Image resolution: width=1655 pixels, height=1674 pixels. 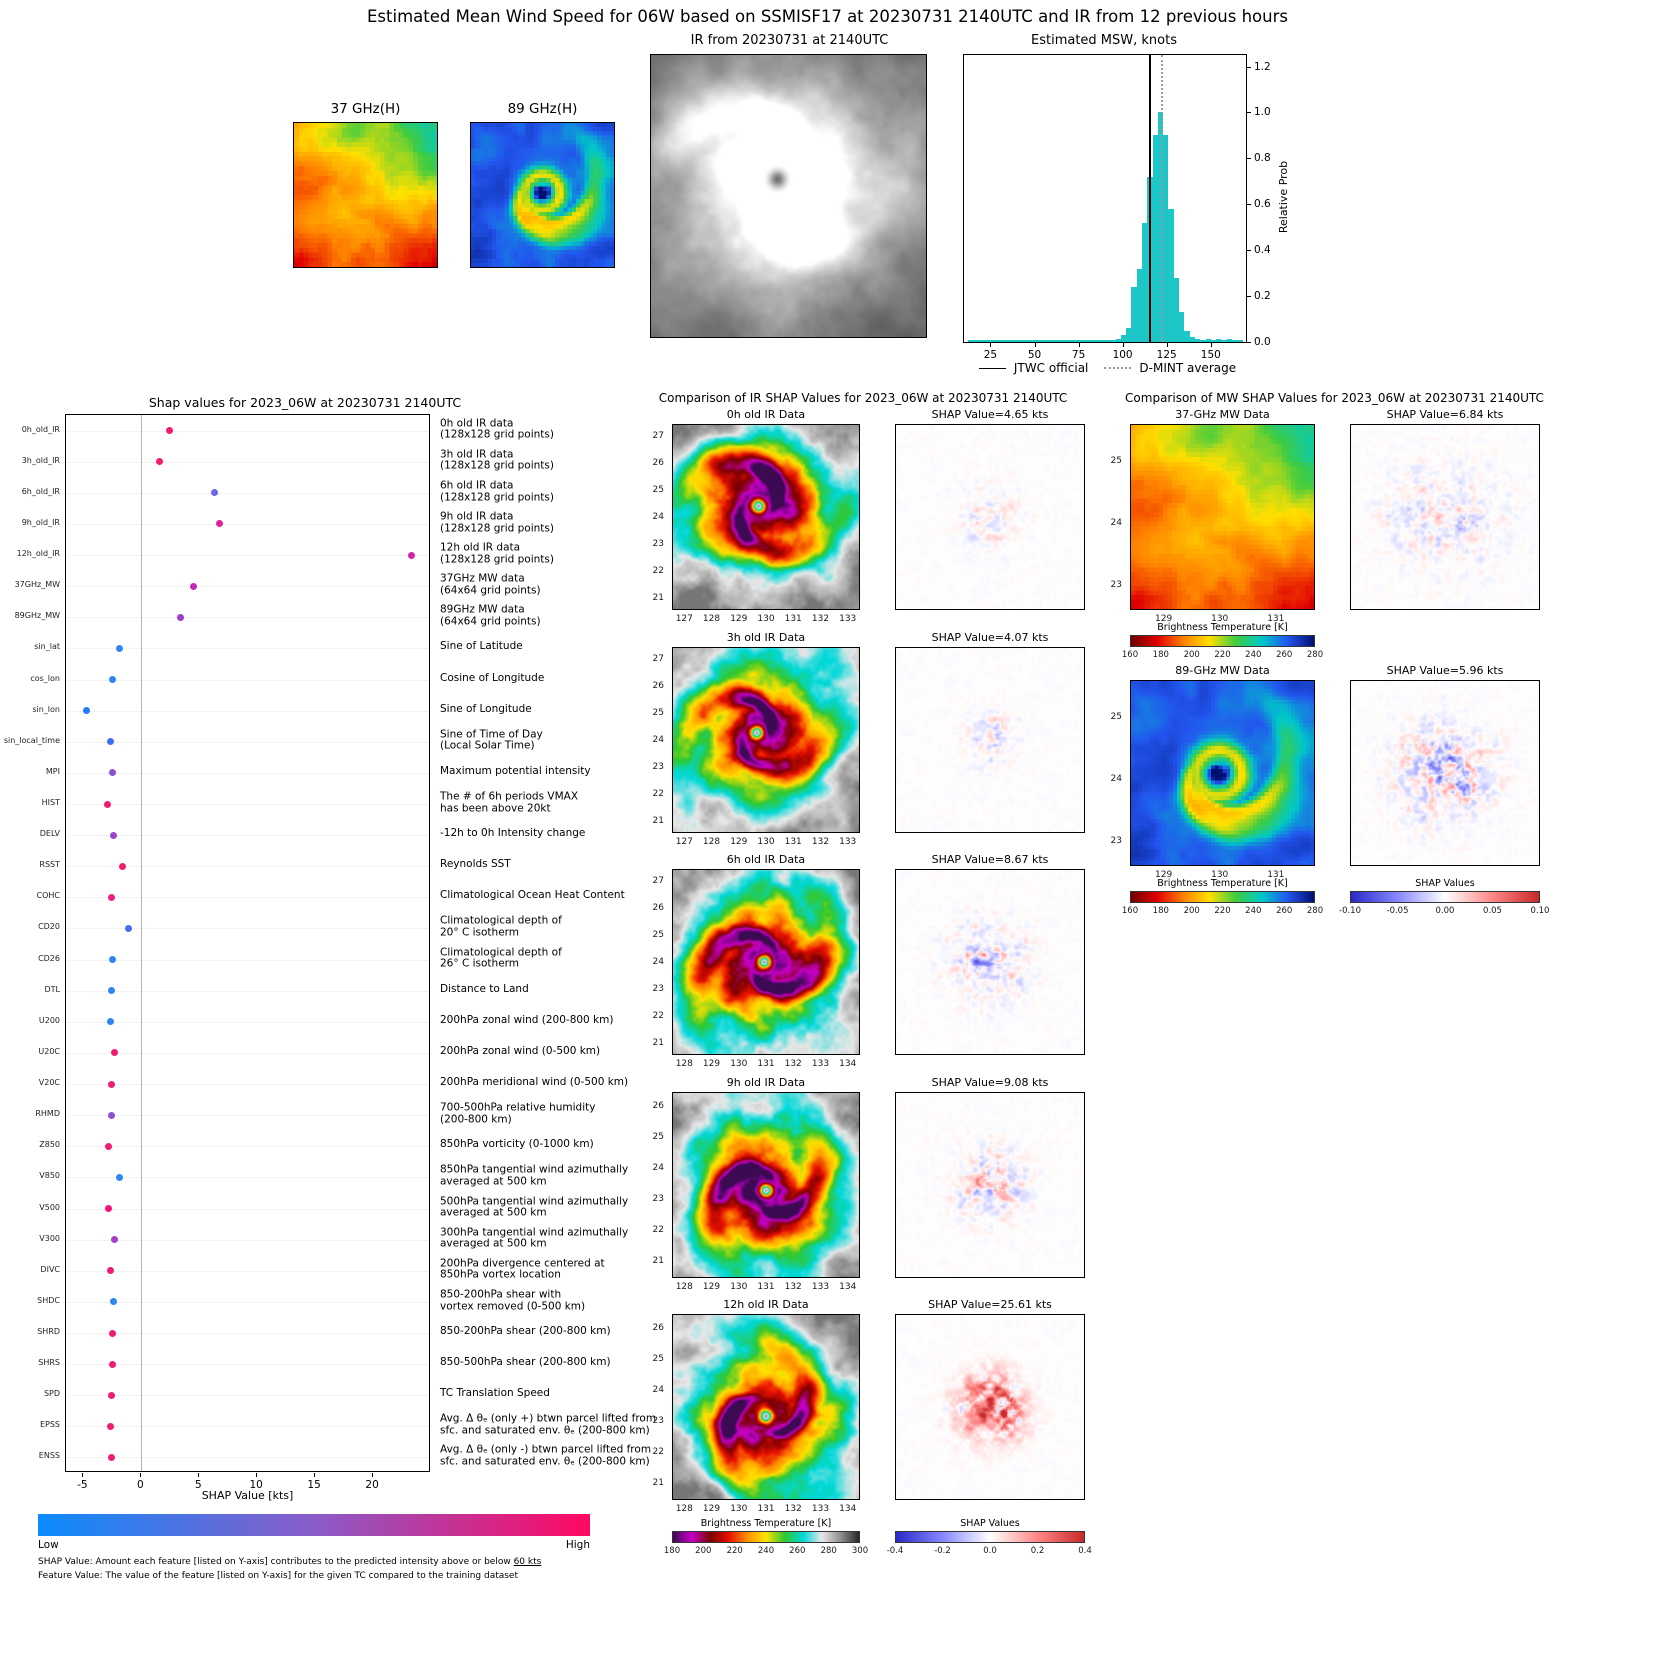 What do you see at coordinates (990, 355) in the screenshot?
I see `x-tick-label: 25` at bounding box center [990, 355].